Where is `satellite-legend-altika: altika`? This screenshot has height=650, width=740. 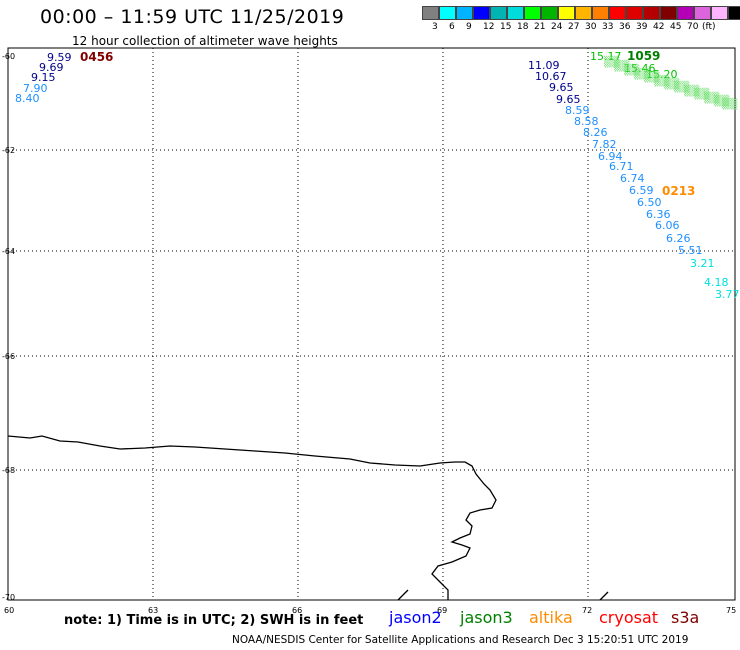 satellite-legend-altika: altika is located at coordinates (551, 617).